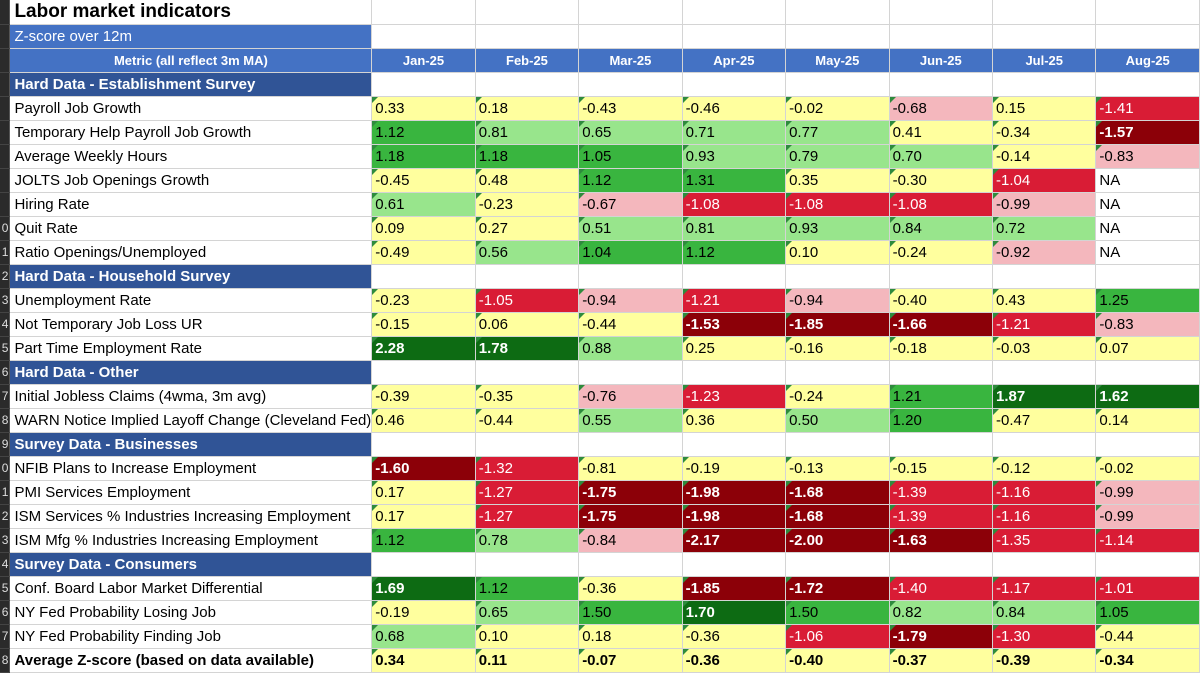  I want to click on value-cell: -1.66, so click(941, 324).